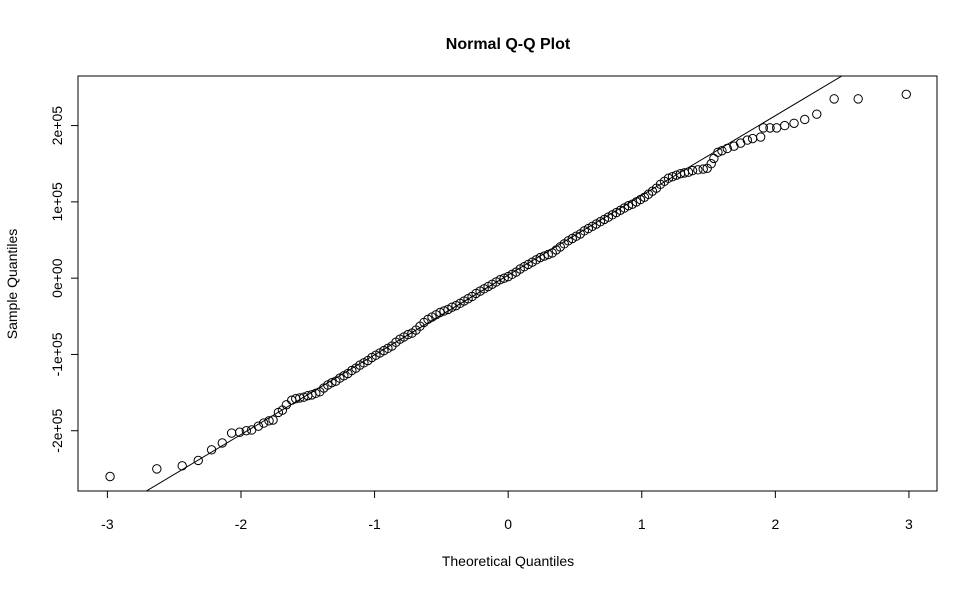 The height and width of the screenshot is (595, 978). What do you see at coordinates (57, 126) in the screenshot?
I see `y-tick-label: 2e+05` at bounding box center [57, 126].